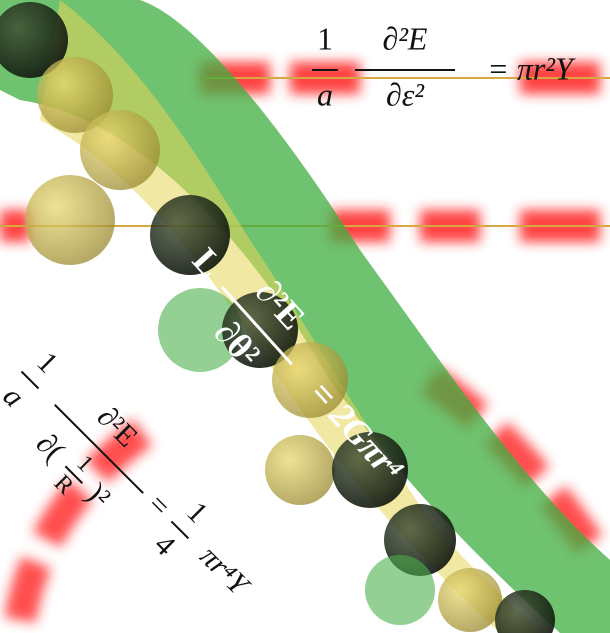 The image size is (610, 633). What do you see at coordinates (531, 68) in the screenshot?
I see `rhs: = πr²Y` at bounding box center [531, 68].